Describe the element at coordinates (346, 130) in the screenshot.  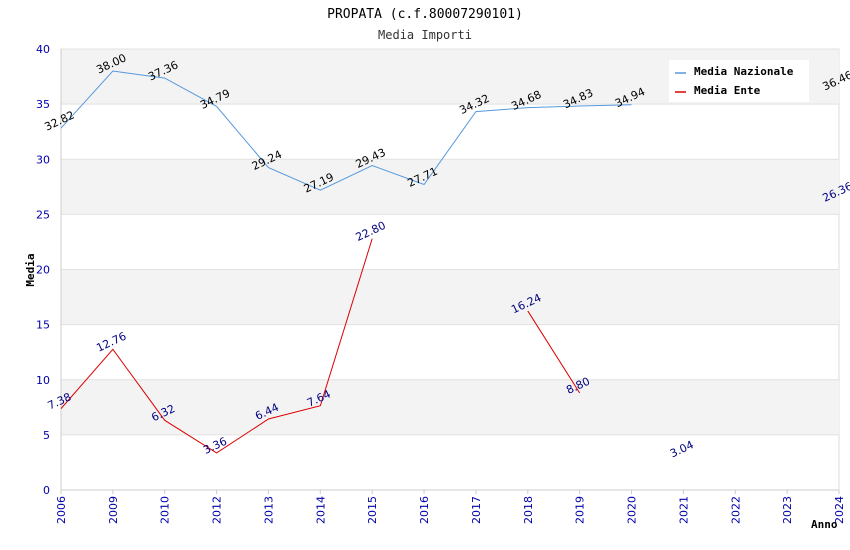
I see `series-line-media-nazionale` at that location.